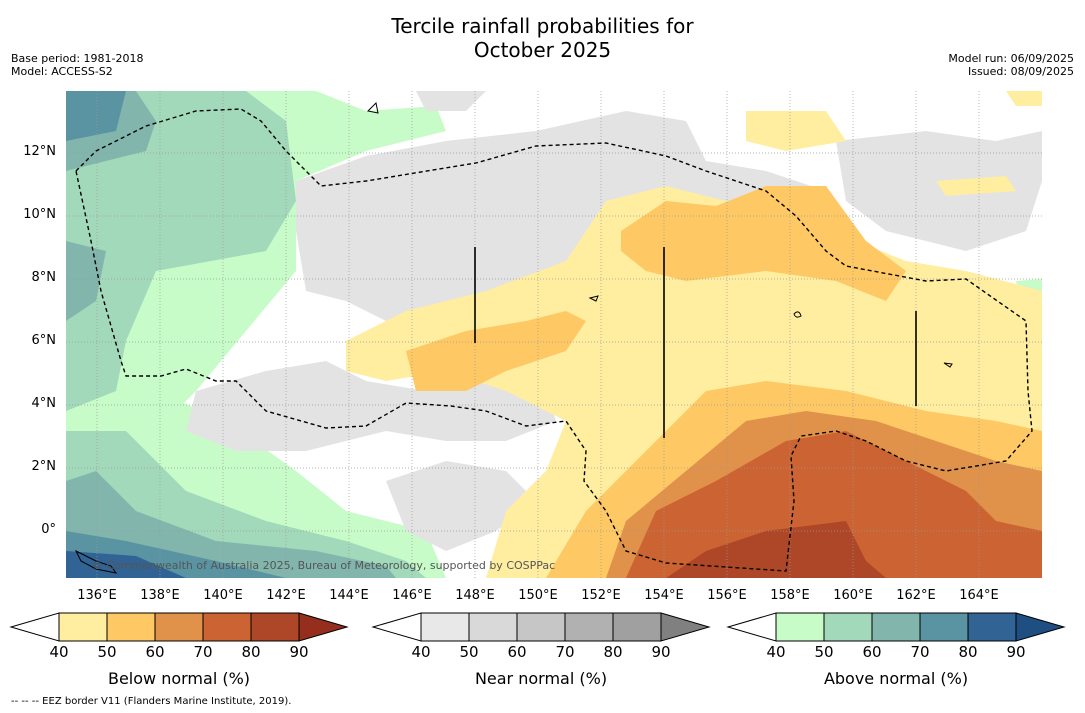 The width and height of the screenshot is (1085, 713). What do you see at coordinates (727, 595) in the screenshot?
I see `x-tick: 156°E` at bounding box center [727, 595].